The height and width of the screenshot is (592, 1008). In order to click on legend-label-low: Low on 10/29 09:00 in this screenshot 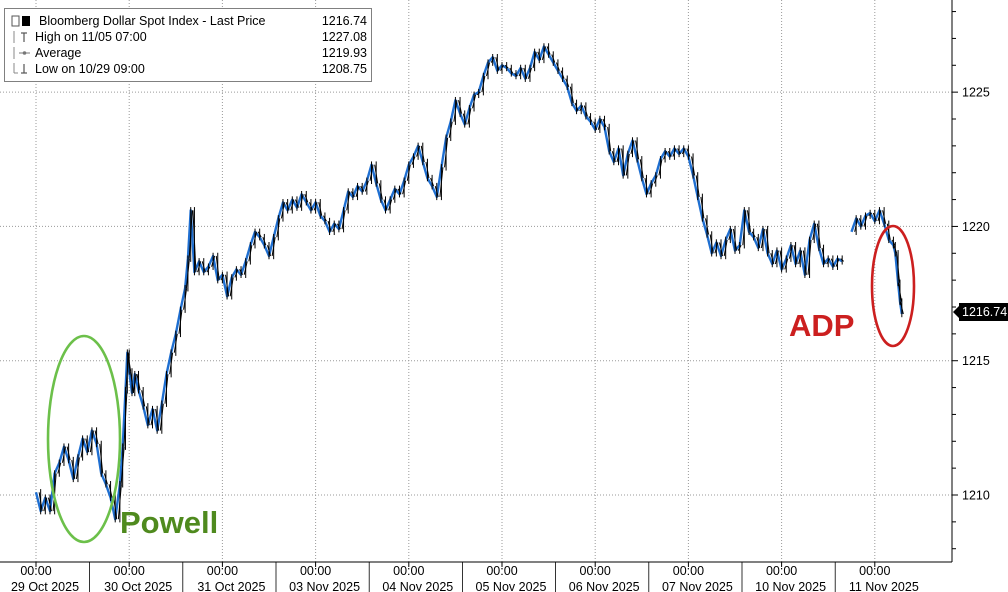, I will do `click(90, 69)`.